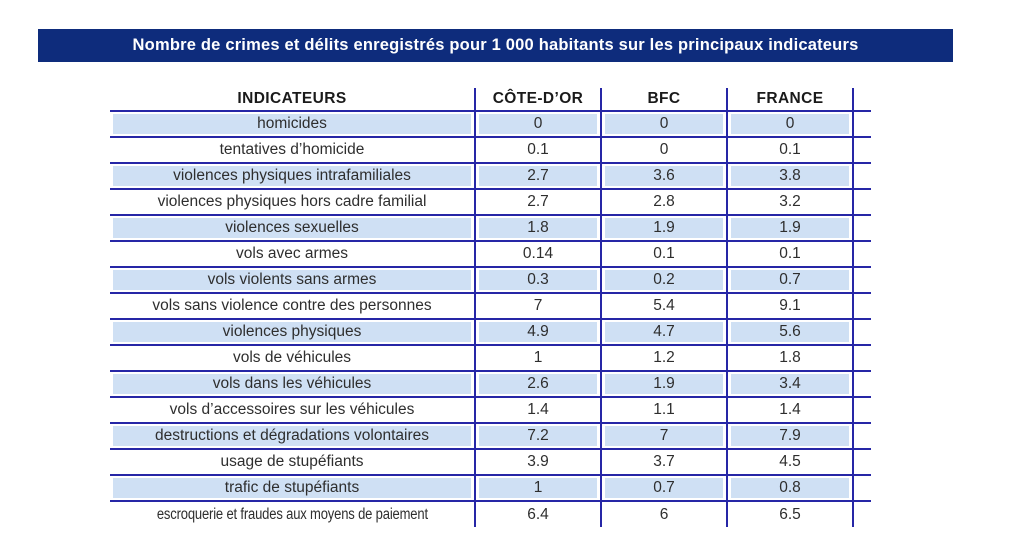  What do you see at coordinates (538, 100) in the screenshot?
I see `column-header-cote-dor: CÔTE-D’OR` at bounding box center [538, 100].